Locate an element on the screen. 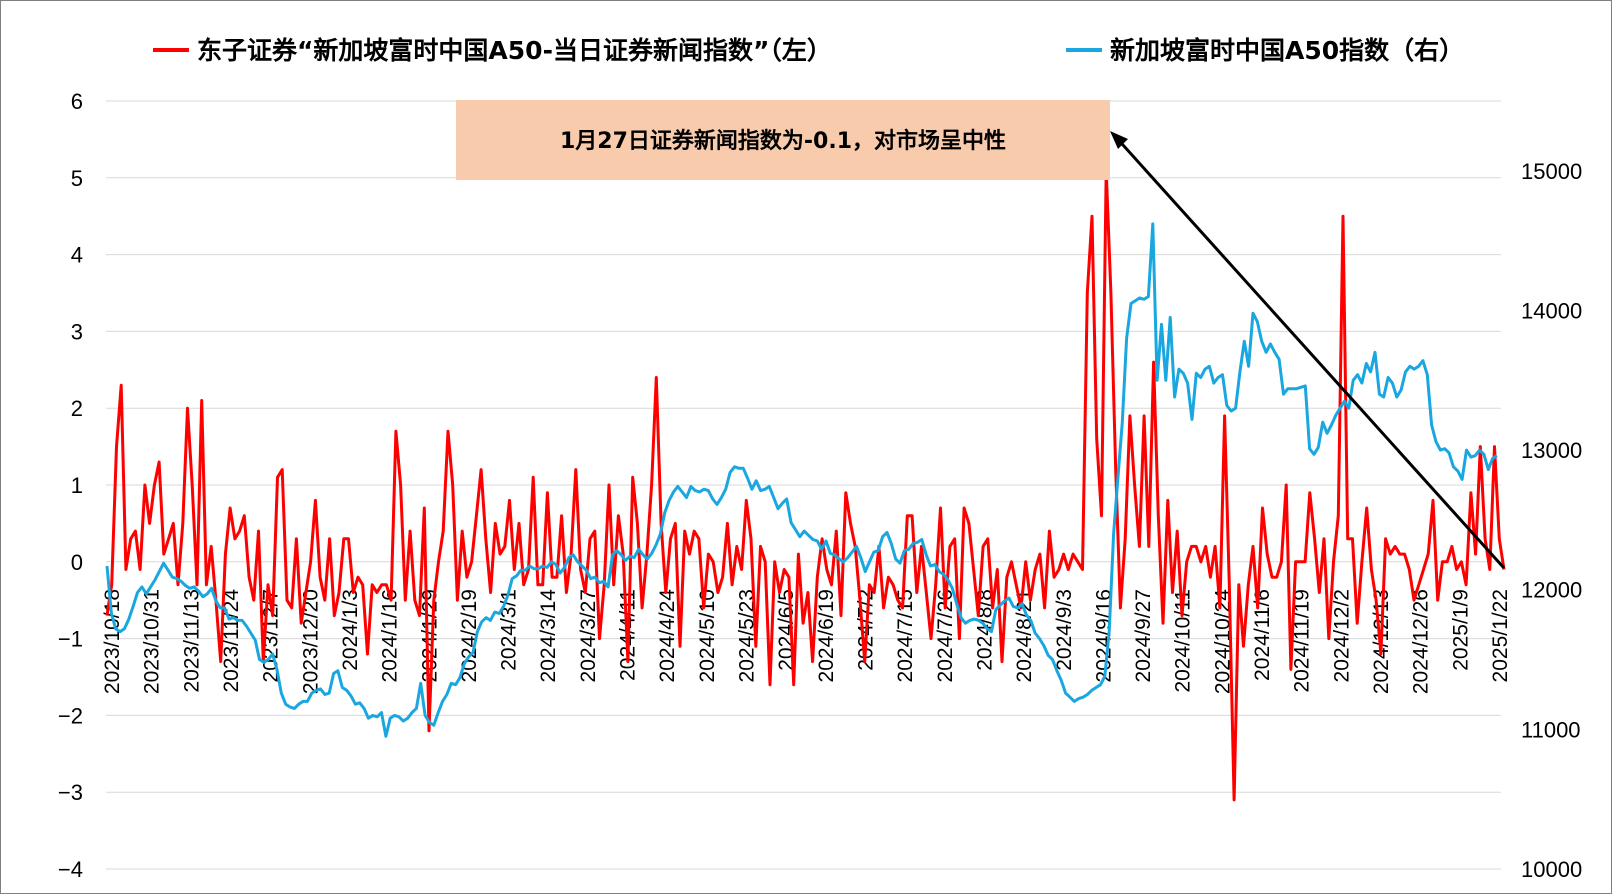 The height and width of the screenshot is (895, 1612). right-tick-label: 10000 is located at coordinates (1551, 869).